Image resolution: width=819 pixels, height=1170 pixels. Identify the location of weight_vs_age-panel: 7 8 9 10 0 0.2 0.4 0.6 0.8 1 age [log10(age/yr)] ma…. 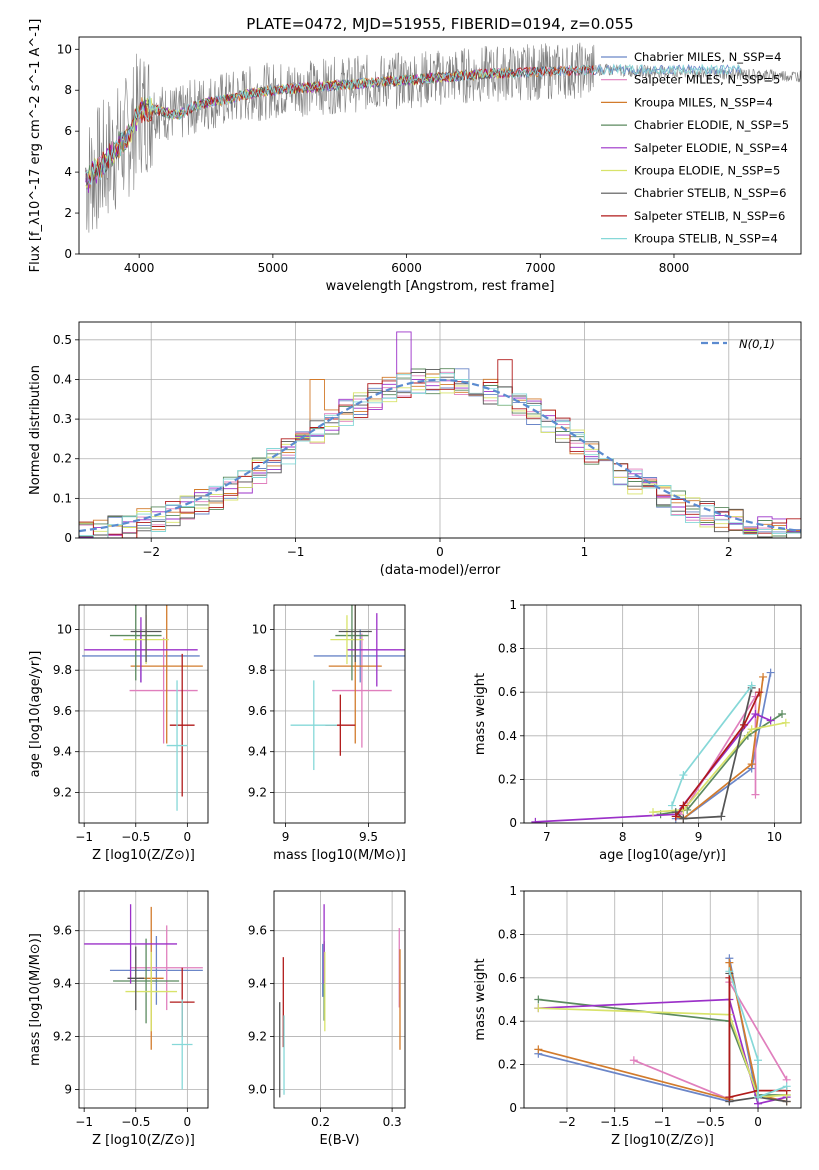
(637, 730).